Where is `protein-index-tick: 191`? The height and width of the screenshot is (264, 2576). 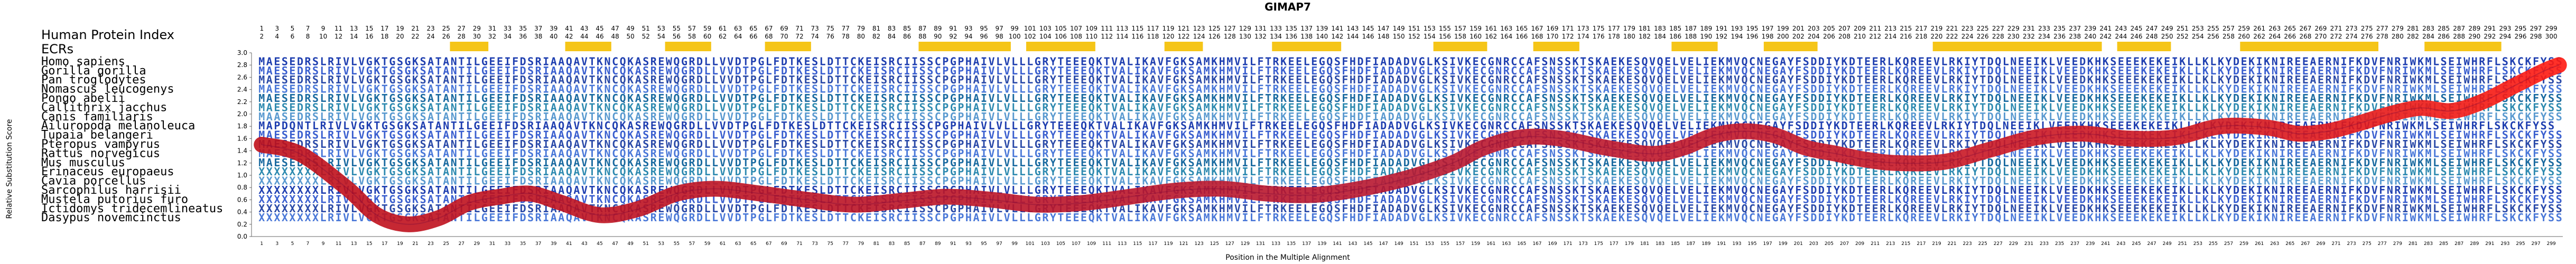 protein-index-tick: 191 is located at coordinates (1721, 28).